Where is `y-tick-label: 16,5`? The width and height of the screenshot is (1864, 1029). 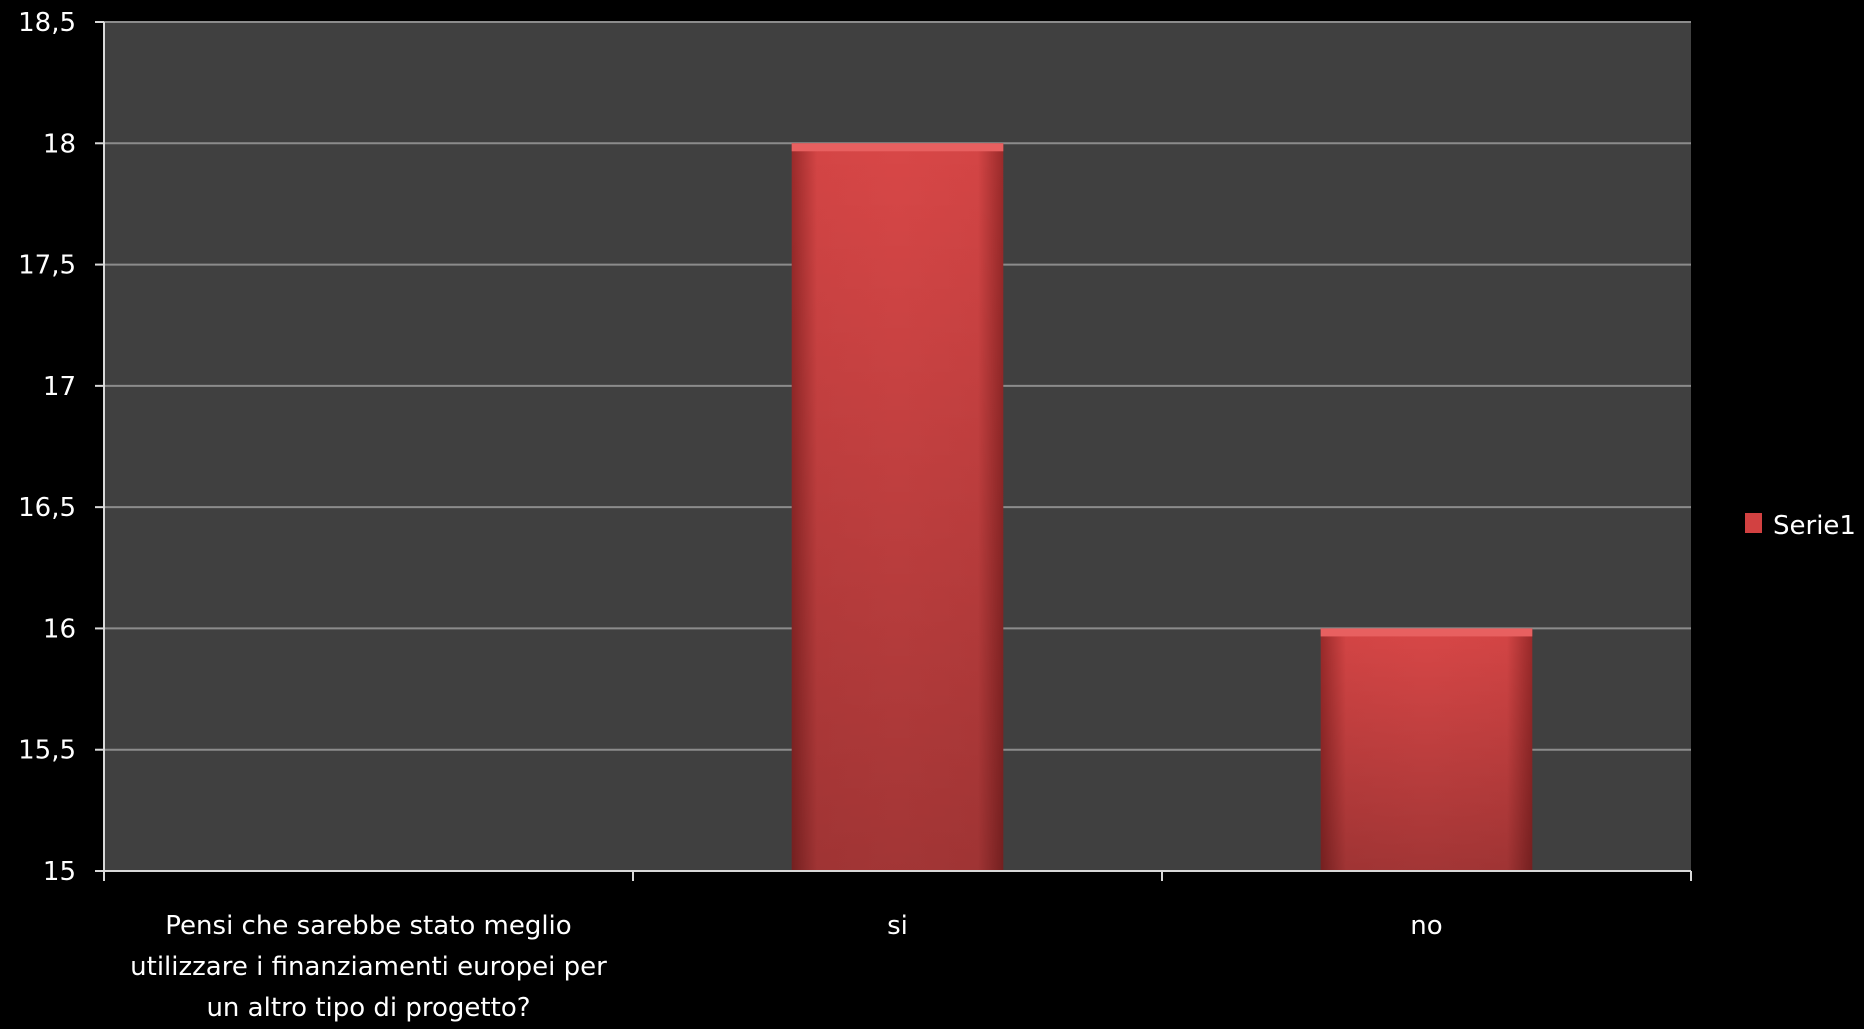
y-tick-label: 16,5 is located at coordinates (47, 508).